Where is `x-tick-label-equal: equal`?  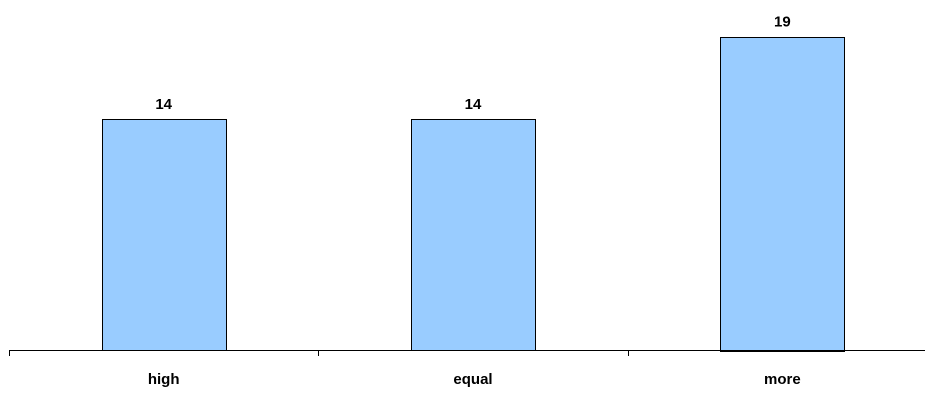 x-tick-label-equal: equal is located at coordinates (472, 379).